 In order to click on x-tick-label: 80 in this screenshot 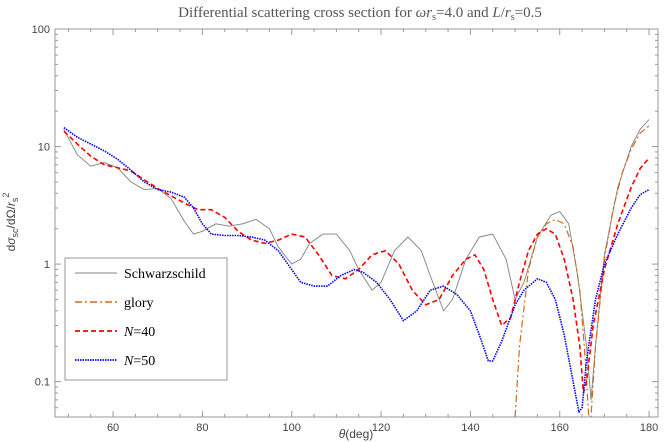, I will do `click(202, 428)`.